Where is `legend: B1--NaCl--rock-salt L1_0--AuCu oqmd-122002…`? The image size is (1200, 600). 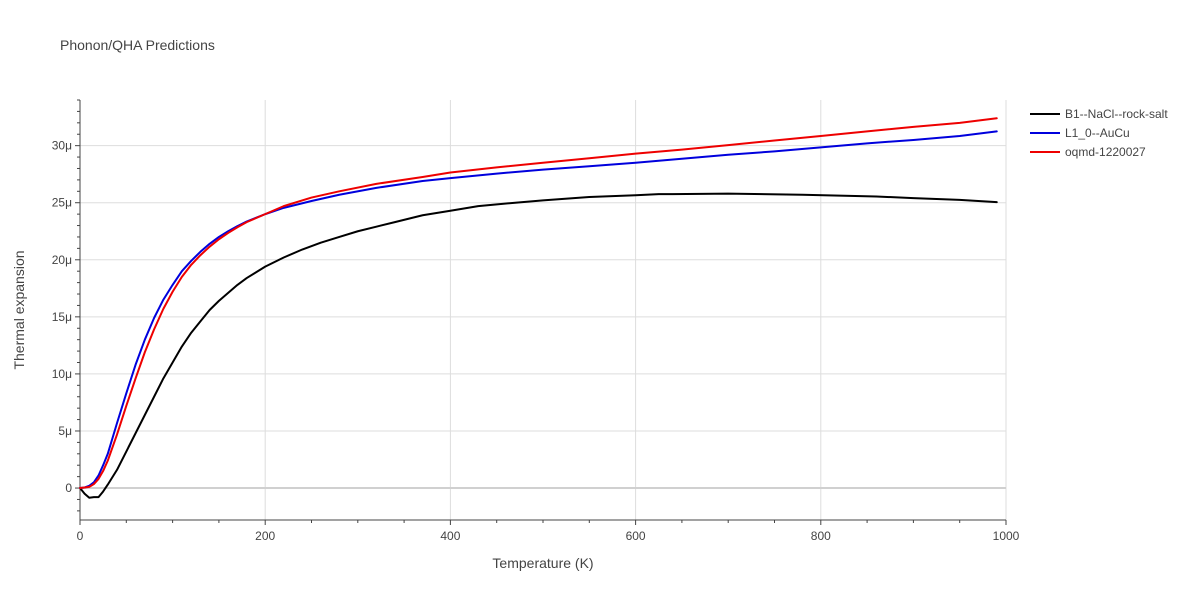 legend: B1--NaCl--rock-salt L1_0--AuCu oqmd-122002… is located at coordinates (1099, 133).